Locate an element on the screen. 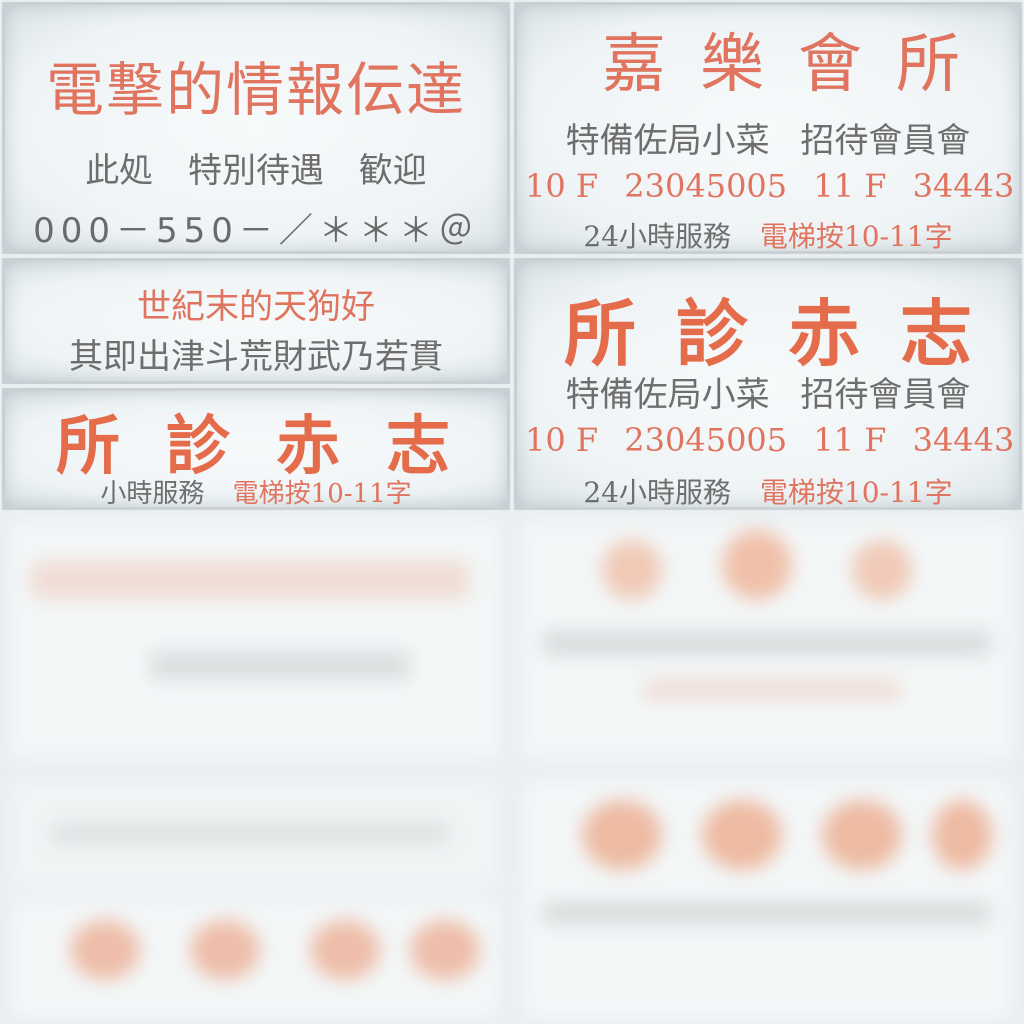 This screenshot has height=1024, width=1024. sign-text: 歓迎 is located at coordinates (392, 171).